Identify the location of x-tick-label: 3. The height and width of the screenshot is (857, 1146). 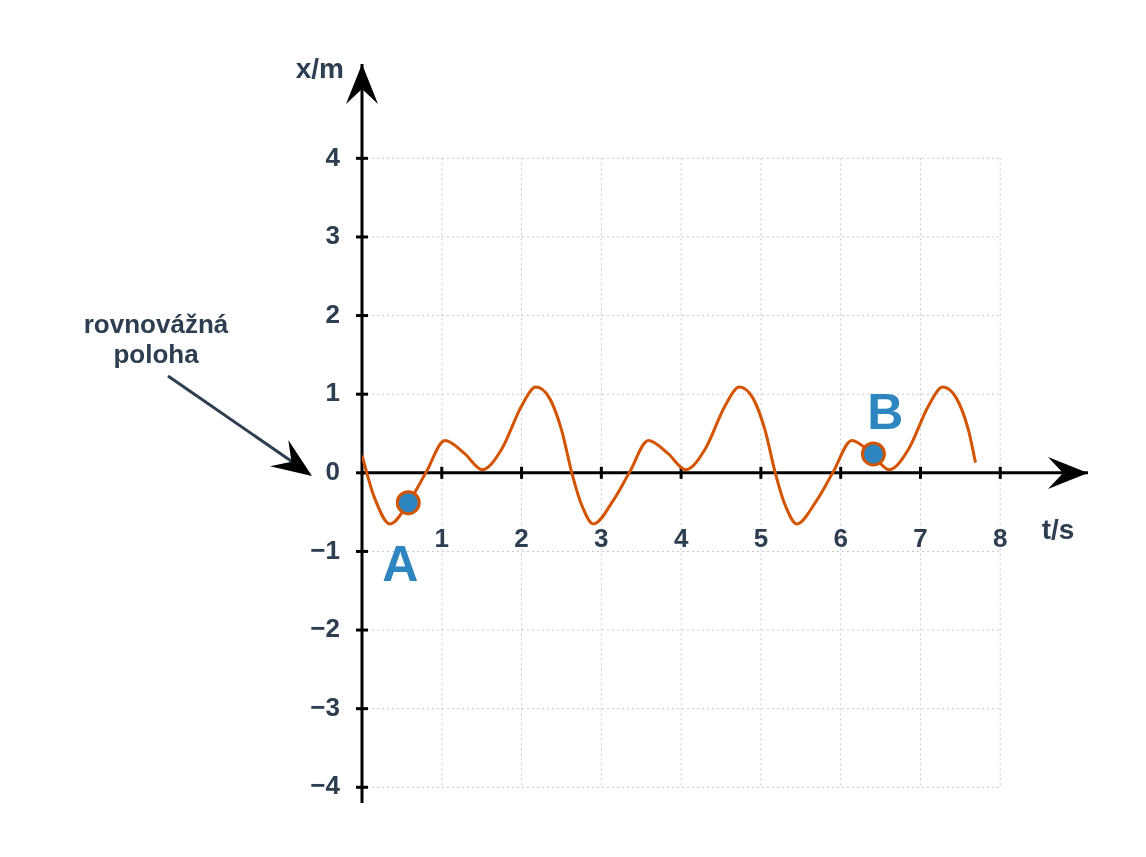
(601, 537).